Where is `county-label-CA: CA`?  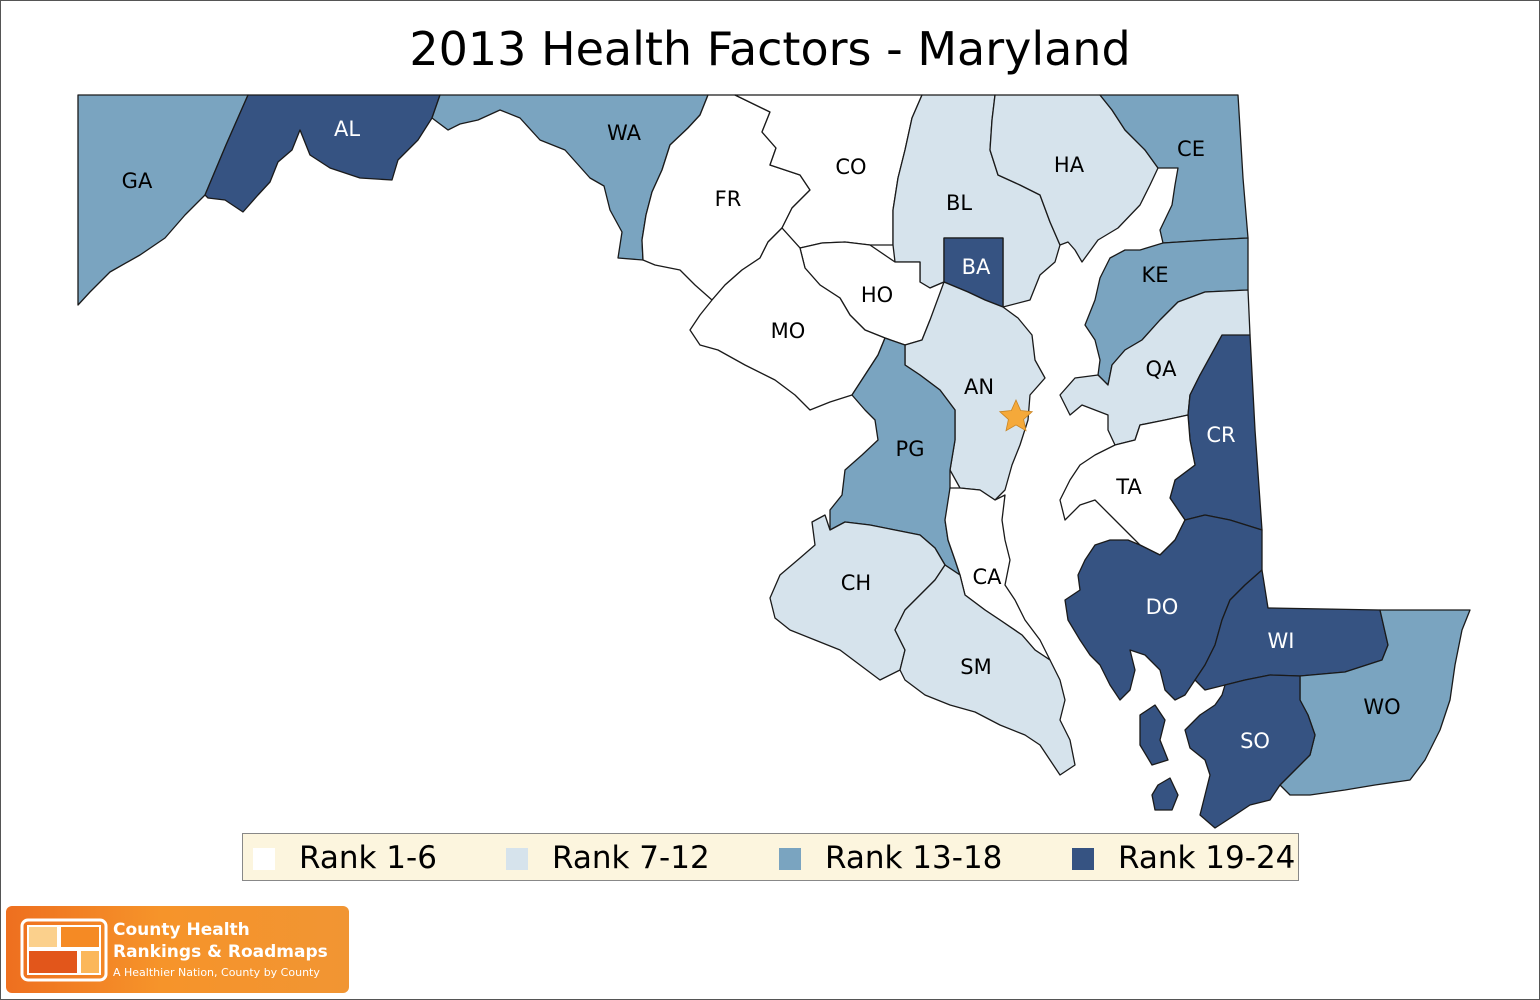
county-label-CA: CA is located at coordinates (987, 577).